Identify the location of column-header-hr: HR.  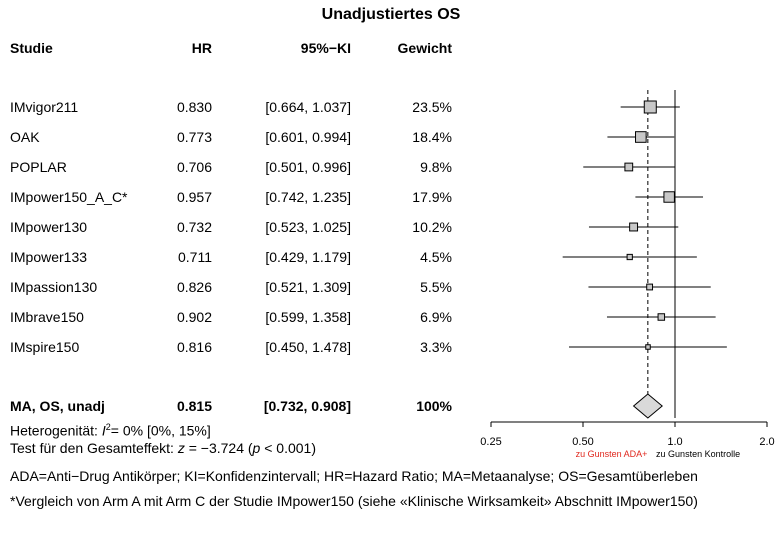
(201, 48).